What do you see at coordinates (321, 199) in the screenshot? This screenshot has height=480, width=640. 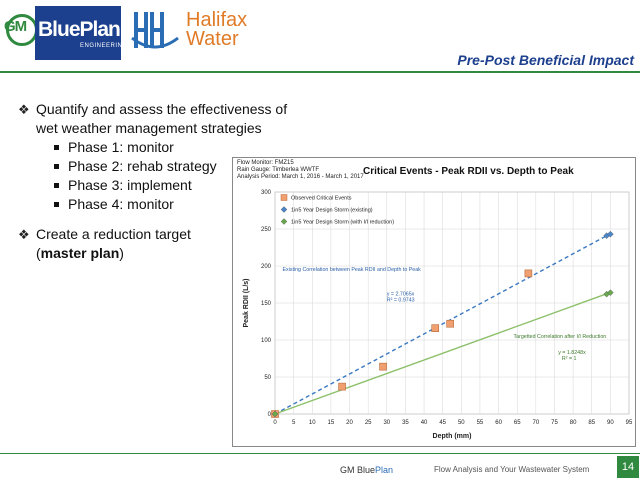 I see `legend-entry: Observed Critical Events` at bounding box center [321, 199].